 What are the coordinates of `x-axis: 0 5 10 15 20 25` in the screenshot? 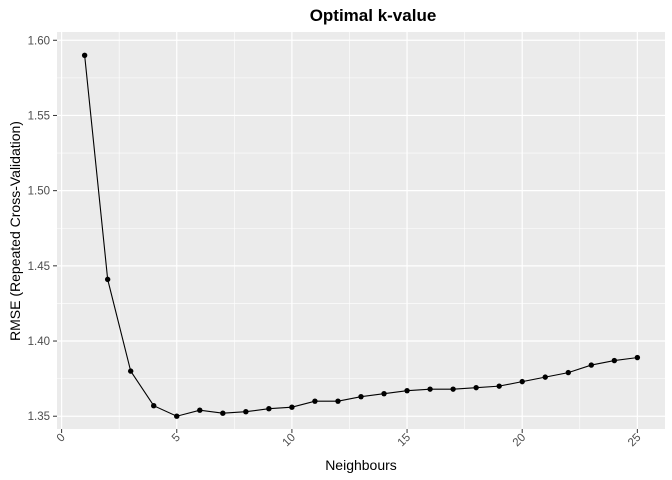 It's located at (349, 439).